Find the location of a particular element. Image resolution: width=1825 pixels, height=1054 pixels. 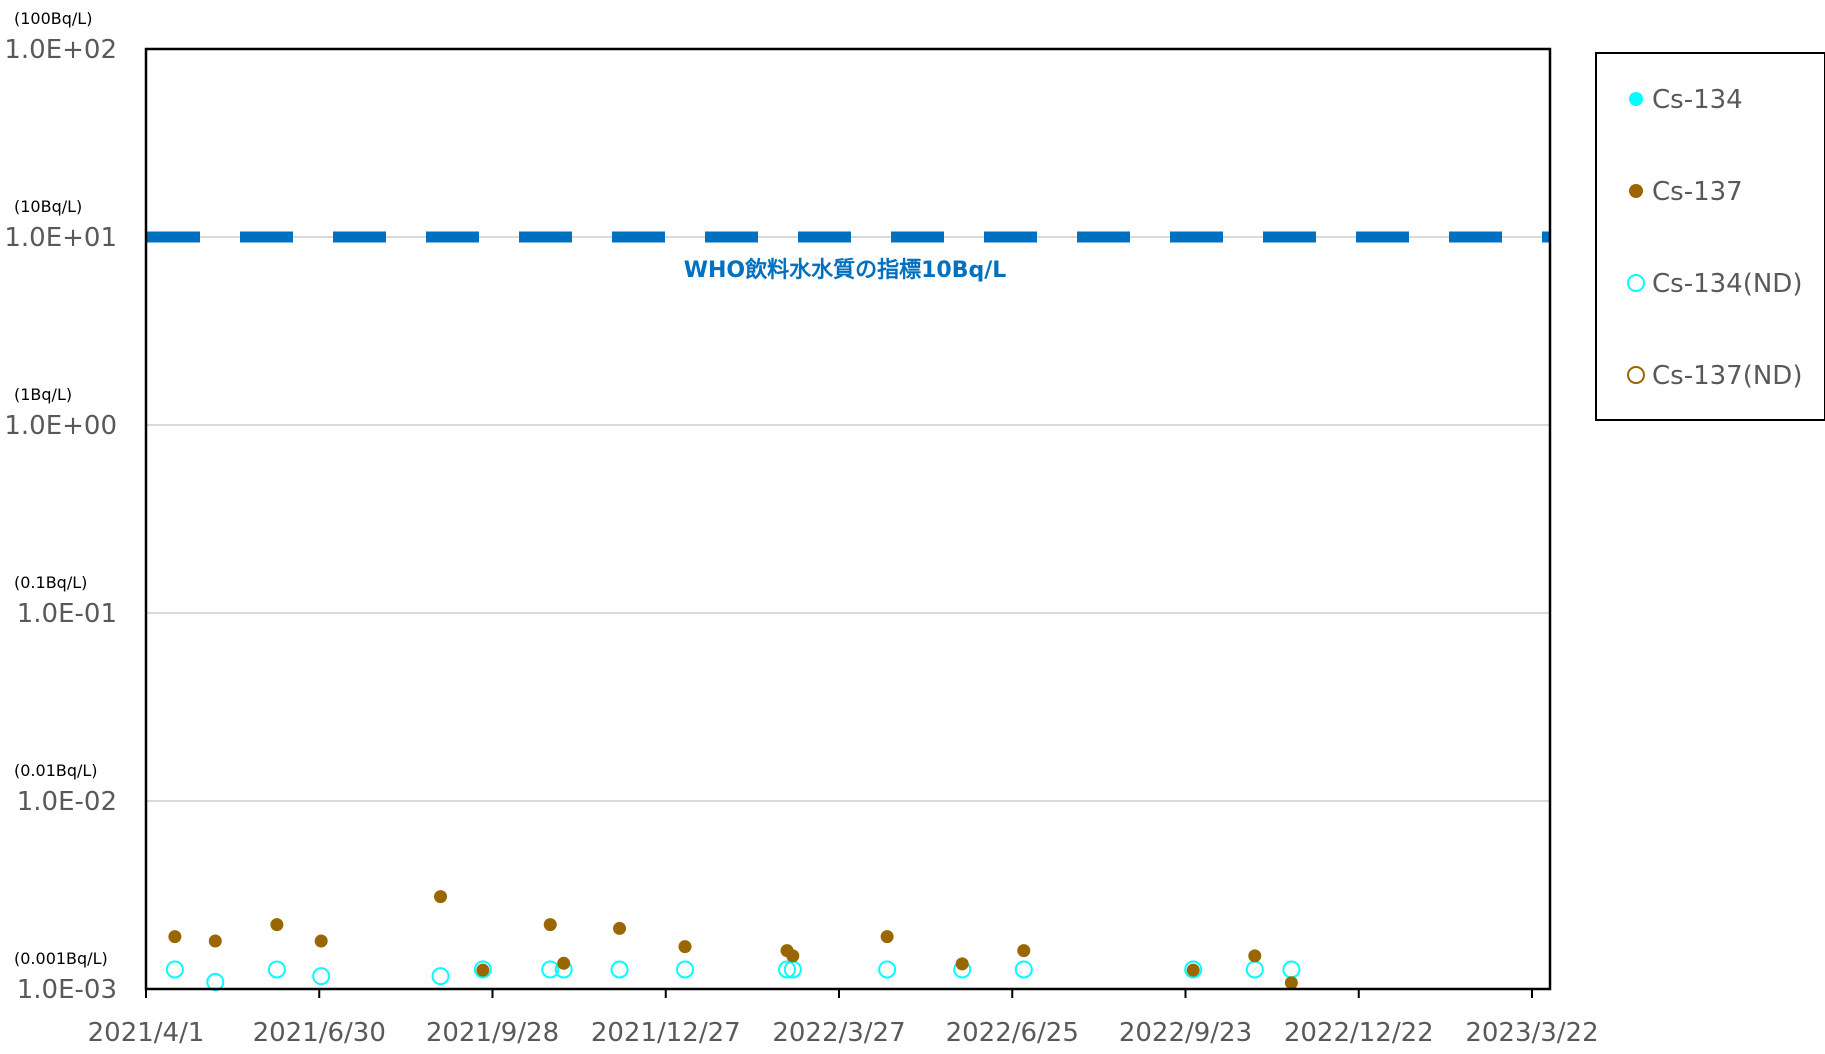

x-tick-label: 2023/3/22 is located at coordinates (1531, 1033).